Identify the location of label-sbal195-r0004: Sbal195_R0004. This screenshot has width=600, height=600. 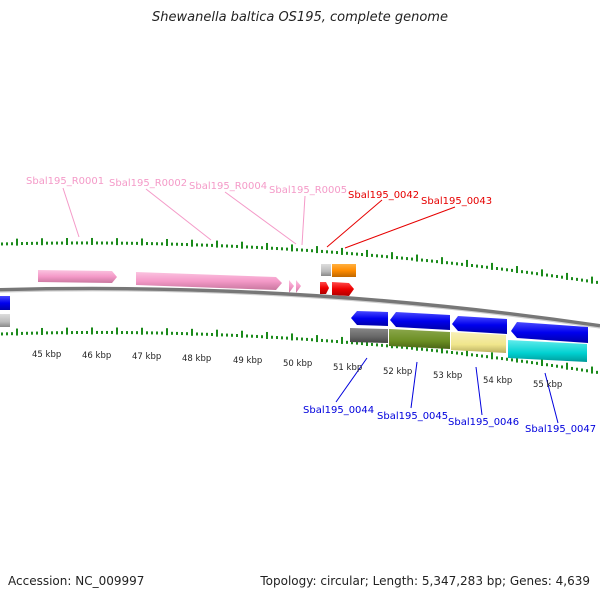
(228, 186).